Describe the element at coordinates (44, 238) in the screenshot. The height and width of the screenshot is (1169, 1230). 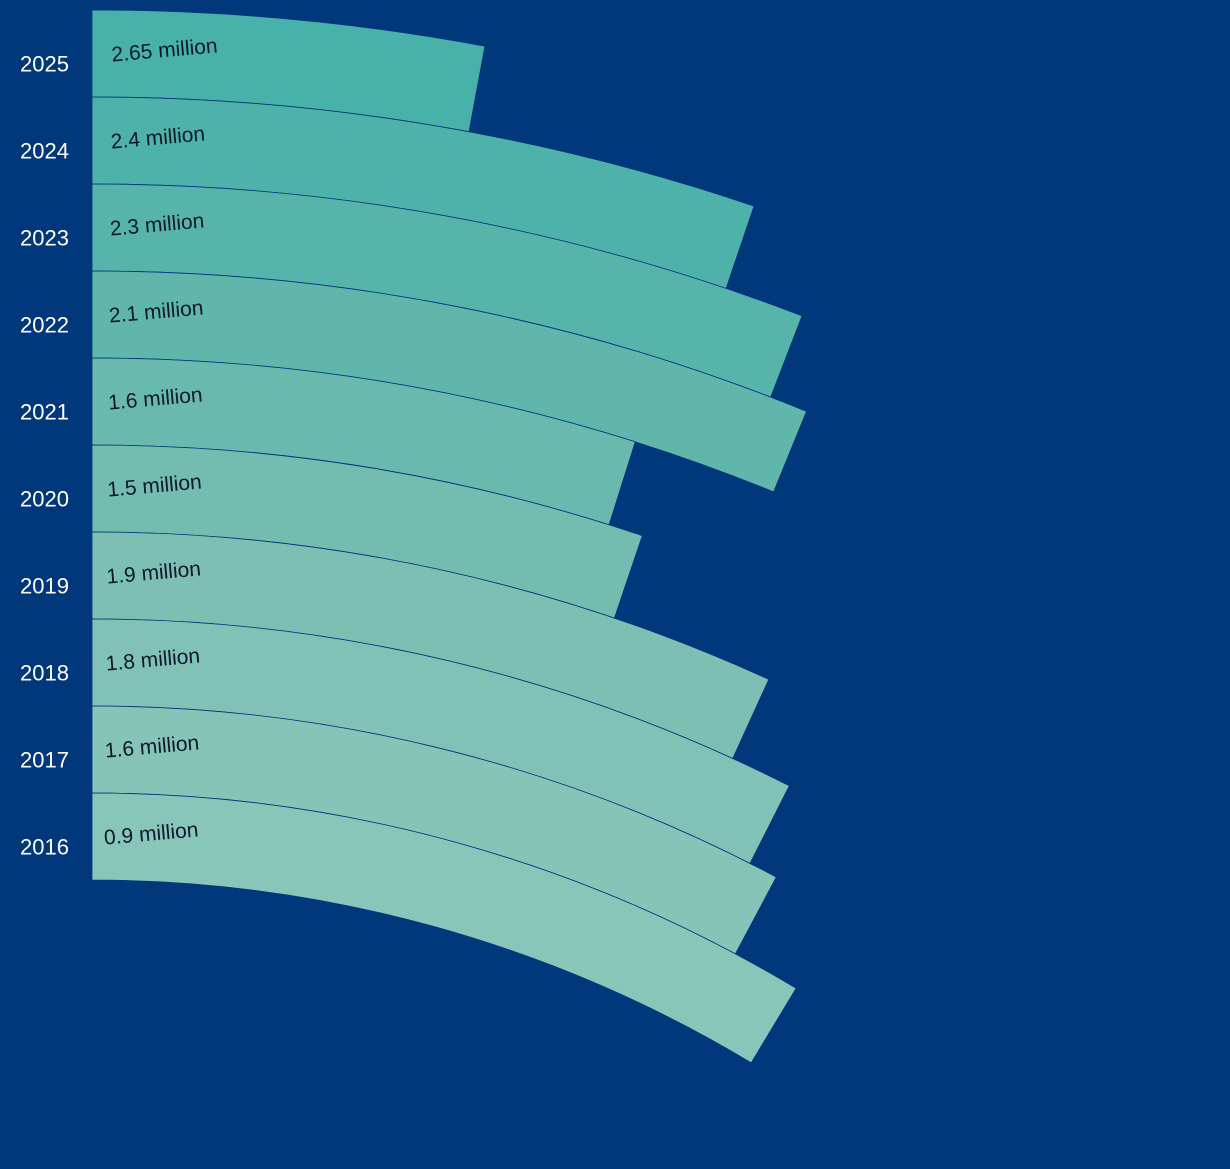
I see `year-label-2023: 2023` at that location.